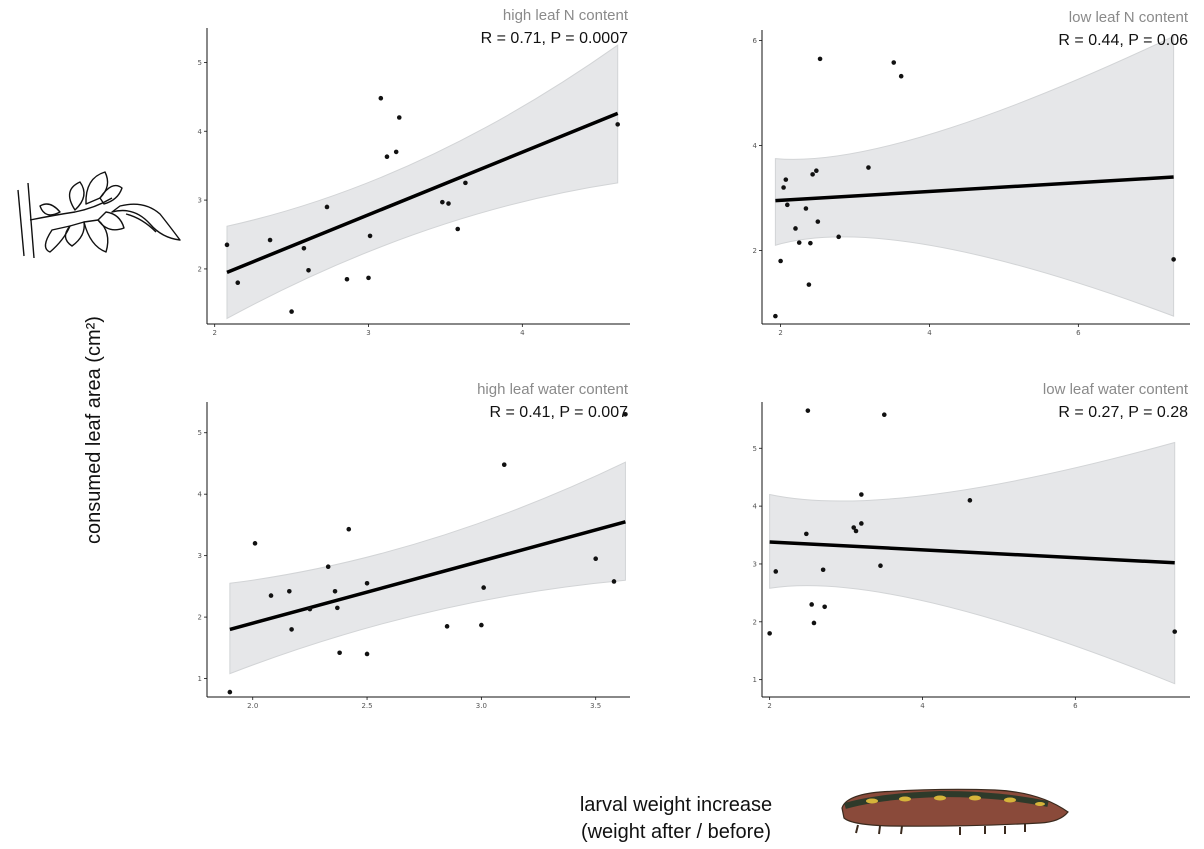  What do you see at coordinates (595, 706) in the screenshot?
I see `x-tick-label: 3.5` at bounding box center [595, 706].